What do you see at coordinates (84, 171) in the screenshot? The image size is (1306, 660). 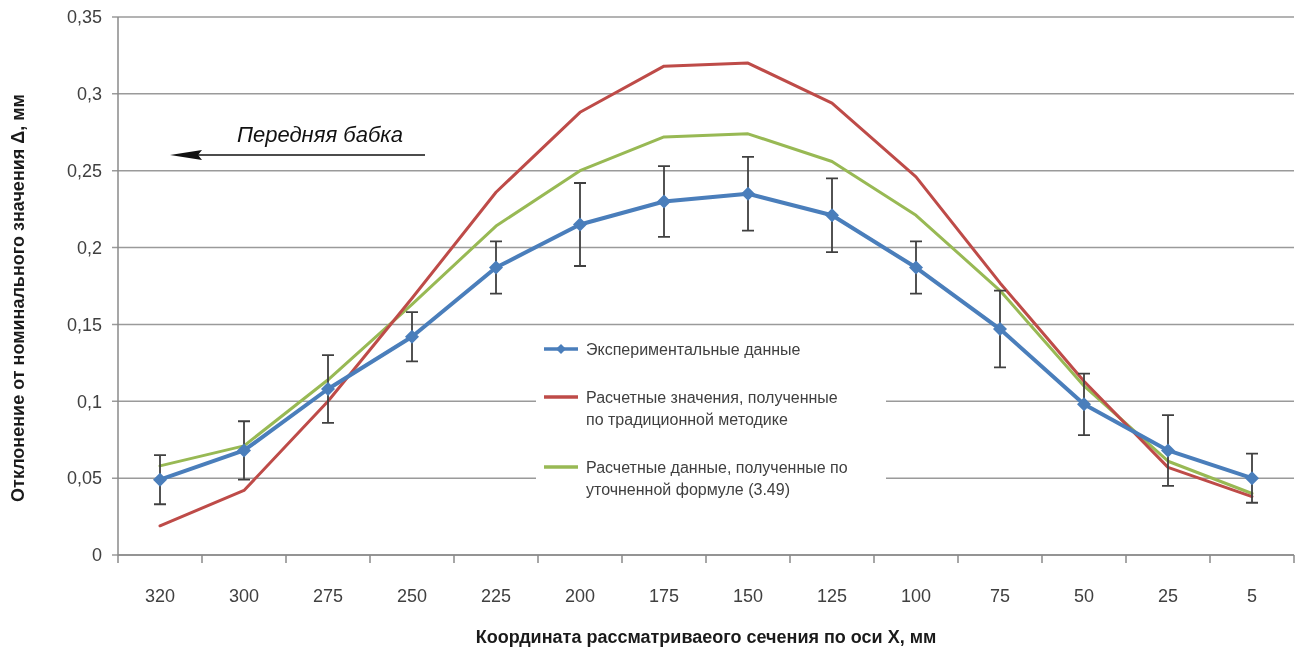 I see `y-tick-label: 0,25` at bounding box center [84, 171].